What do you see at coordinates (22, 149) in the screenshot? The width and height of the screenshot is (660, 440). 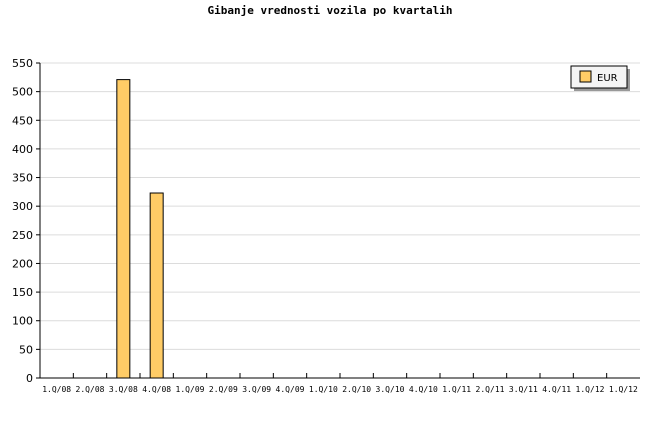 I see `y-tick-label: 400` at bounding box center [22, 149].